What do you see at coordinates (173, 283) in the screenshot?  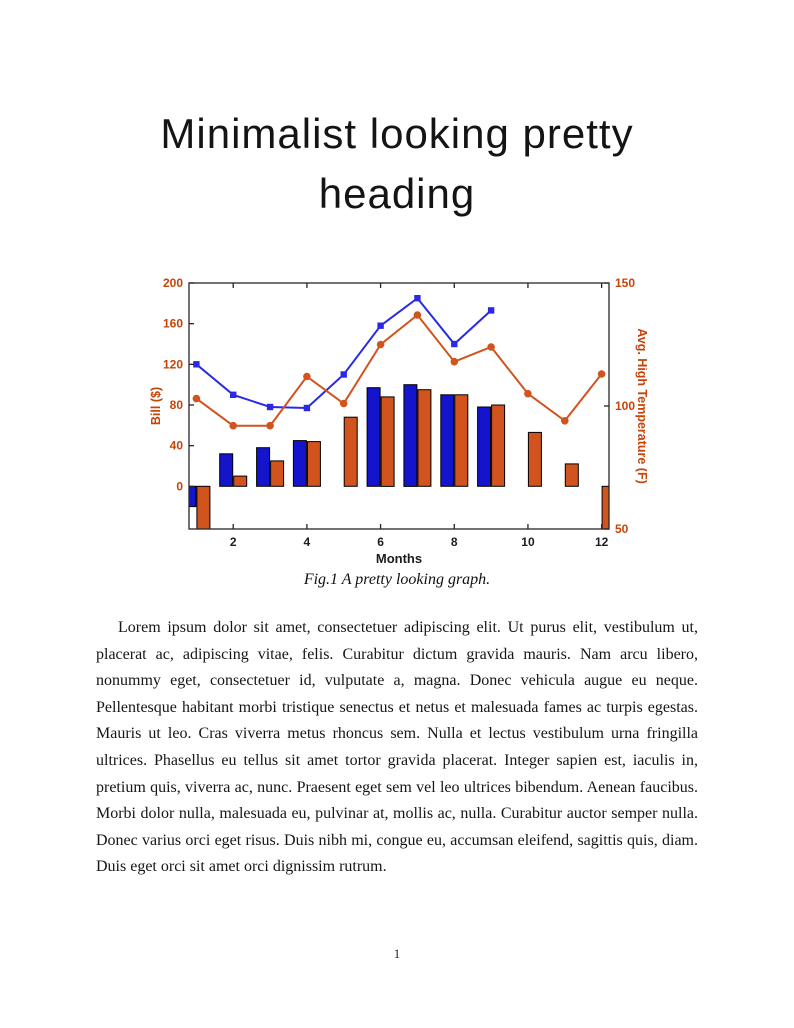 I see `svg-text: 200` at bounding box center [173, 283].